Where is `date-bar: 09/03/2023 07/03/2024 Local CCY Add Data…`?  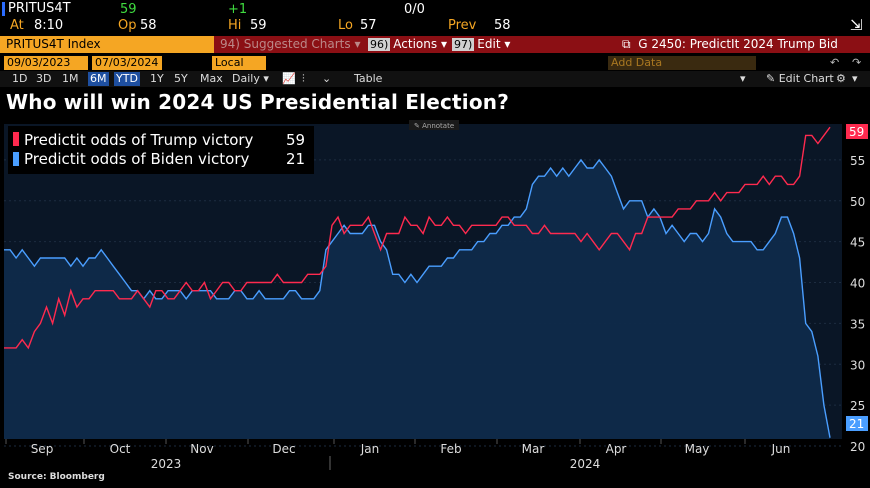
date-bar: 09/03/2023 07/03/2024 Local CCY Add Data… is located at coordinates (435, 69).